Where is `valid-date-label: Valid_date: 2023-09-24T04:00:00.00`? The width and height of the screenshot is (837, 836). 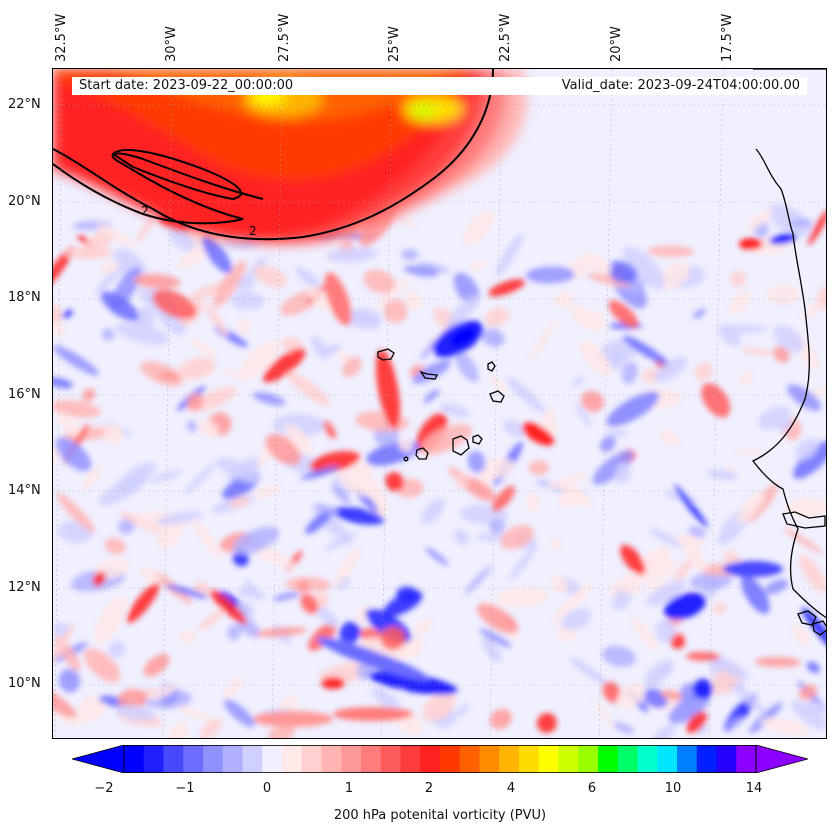 valid-date-label: Valid_date: 2023-09-24T04:00:00.00 is located at coordinates (680, 85).